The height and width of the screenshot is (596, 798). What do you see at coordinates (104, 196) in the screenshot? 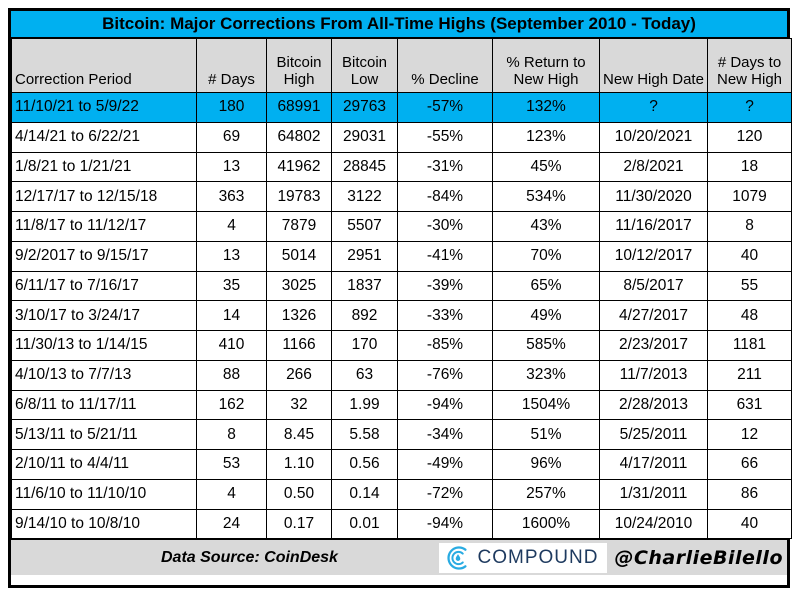
I see `table-cell: 12/17/17 to 12/15/18` at bounding box center [104, 196].